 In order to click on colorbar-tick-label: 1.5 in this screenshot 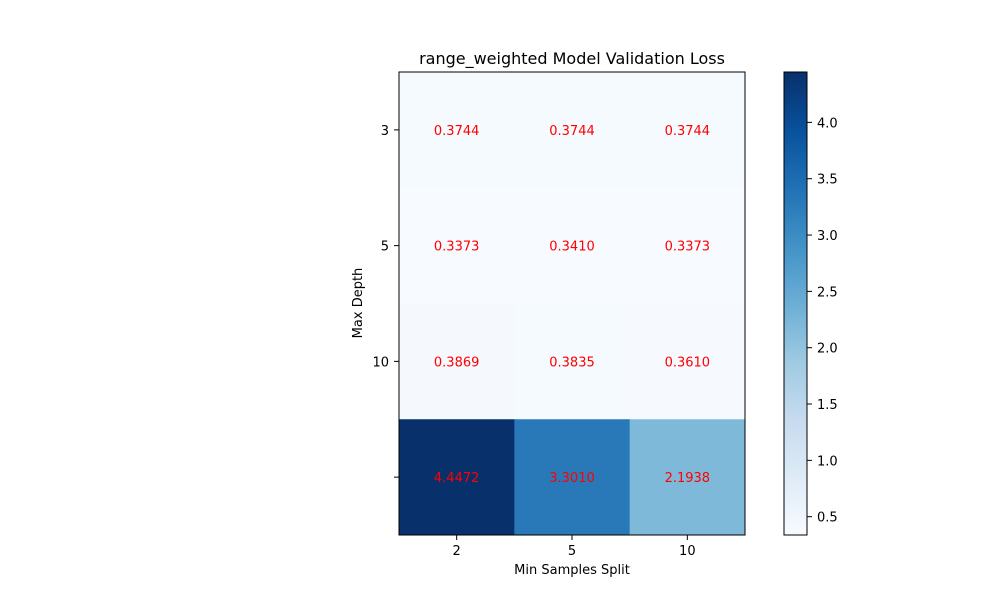, I will do `click(827, 405)`.